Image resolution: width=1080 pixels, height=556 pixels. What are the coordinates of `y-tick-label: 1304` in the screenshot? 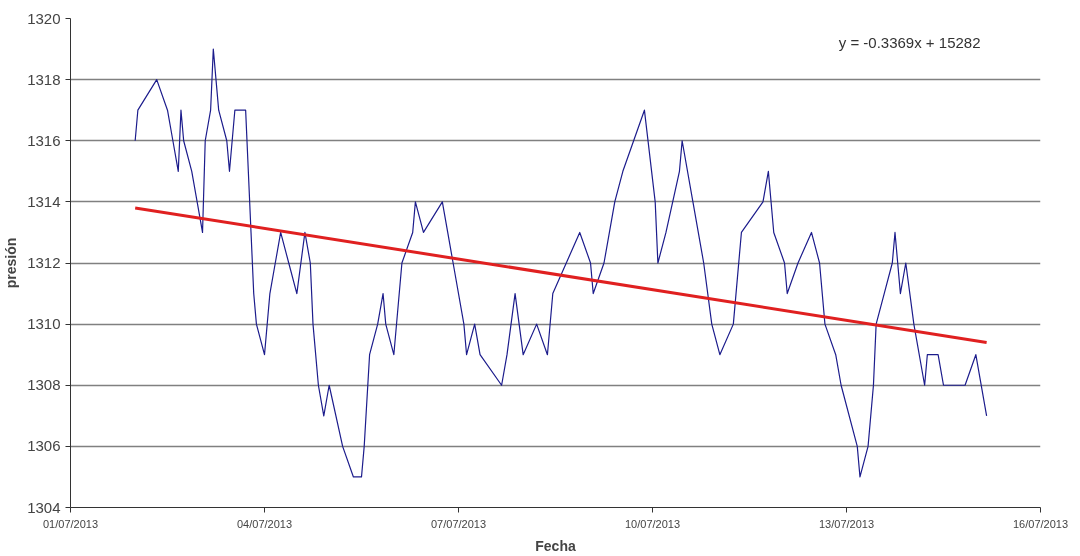 It's located at (44, 507).